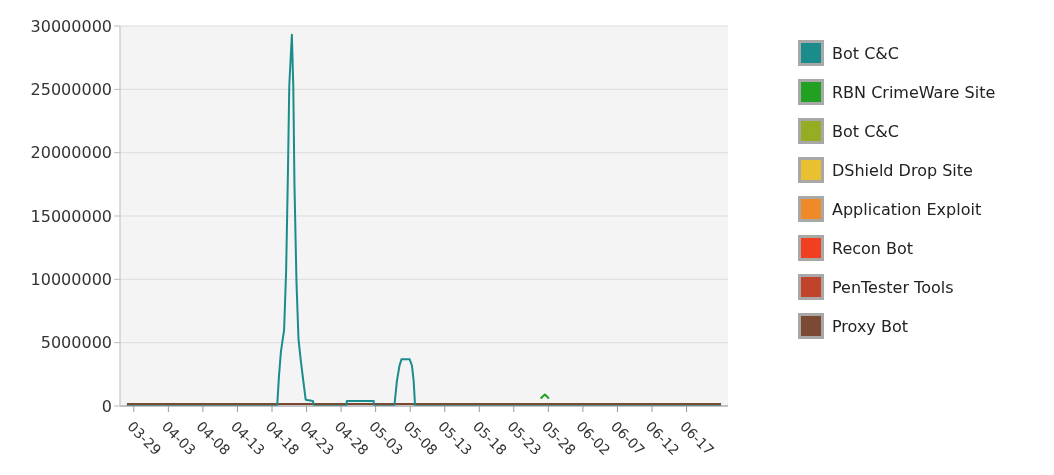  I want to click on y-tick-label: 30000000, so click(71, 26).